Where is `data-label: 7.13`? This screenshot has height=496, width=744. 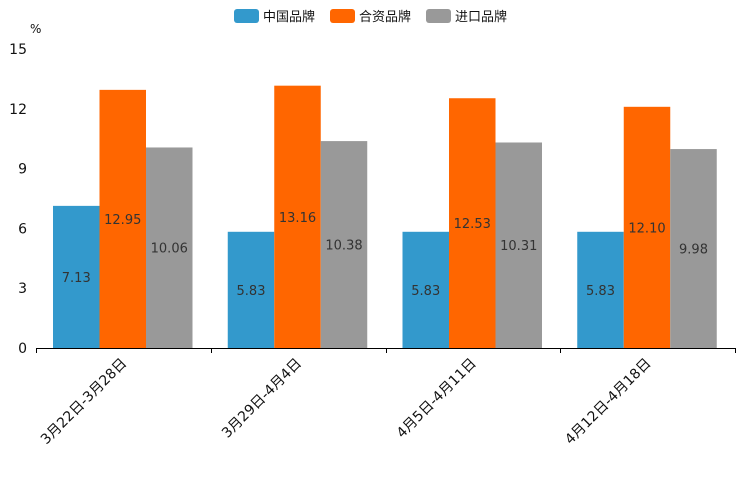
data-label: 7.13 is located at coordinates (76, 278).